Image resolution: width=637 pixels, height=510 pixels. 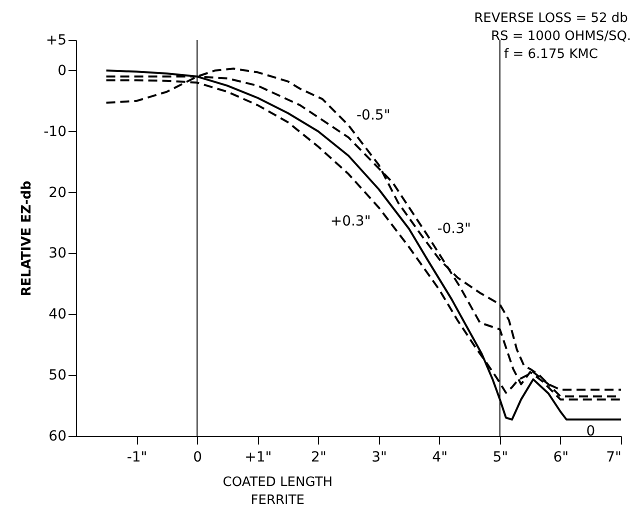 I want to click on y-tick-label: 30, so click(x=57, y=254).